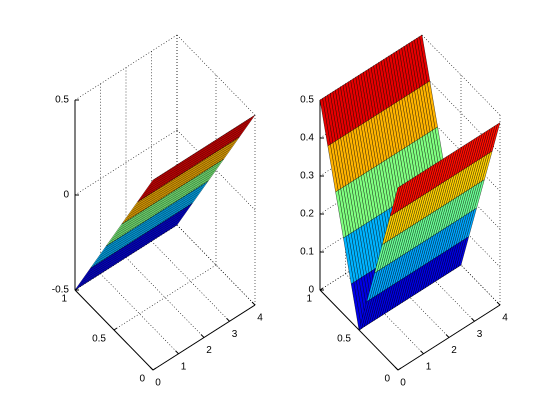 The image size is (559, 419). Describe the element at coordinates (307, 214) in the screenshot. I see `z-tick-label: 0.2` at that location.